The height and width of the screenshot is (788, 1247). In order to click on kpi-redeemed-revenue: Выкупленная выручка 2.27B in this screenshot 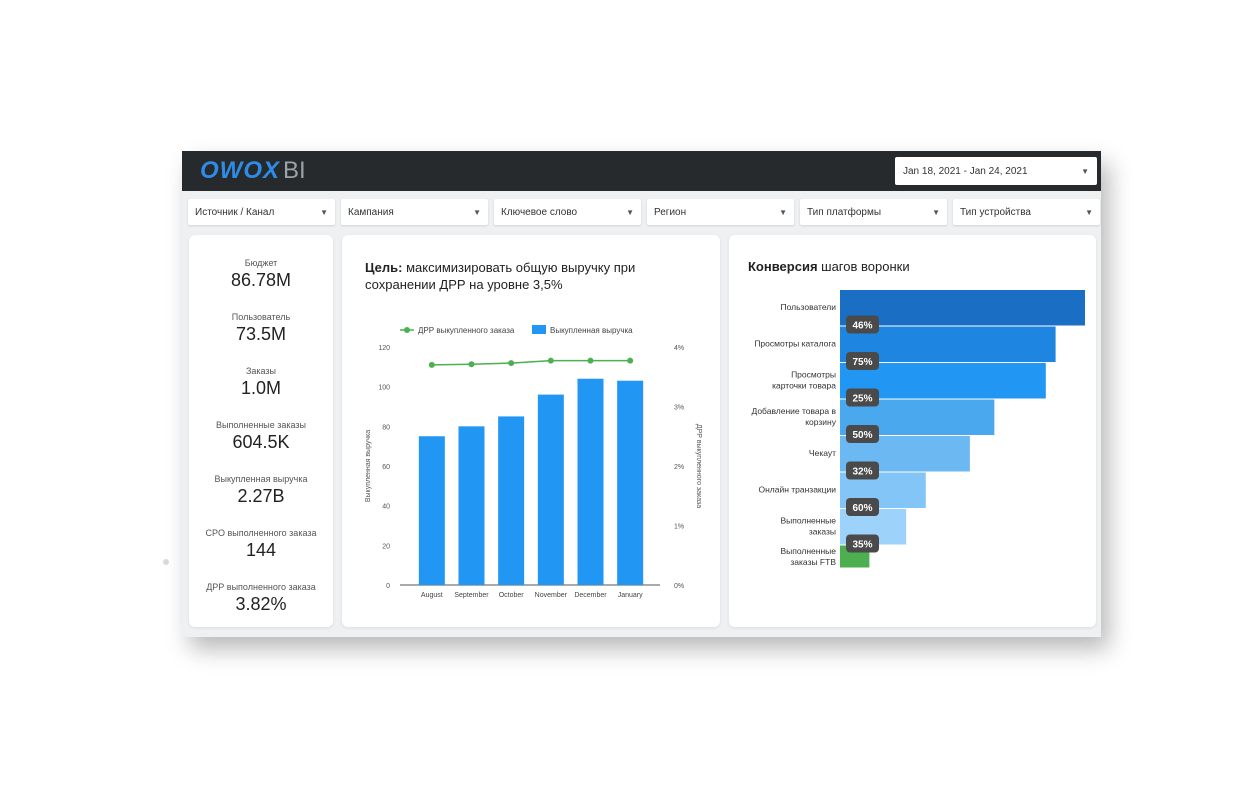, I will do `click(261, 490)`.